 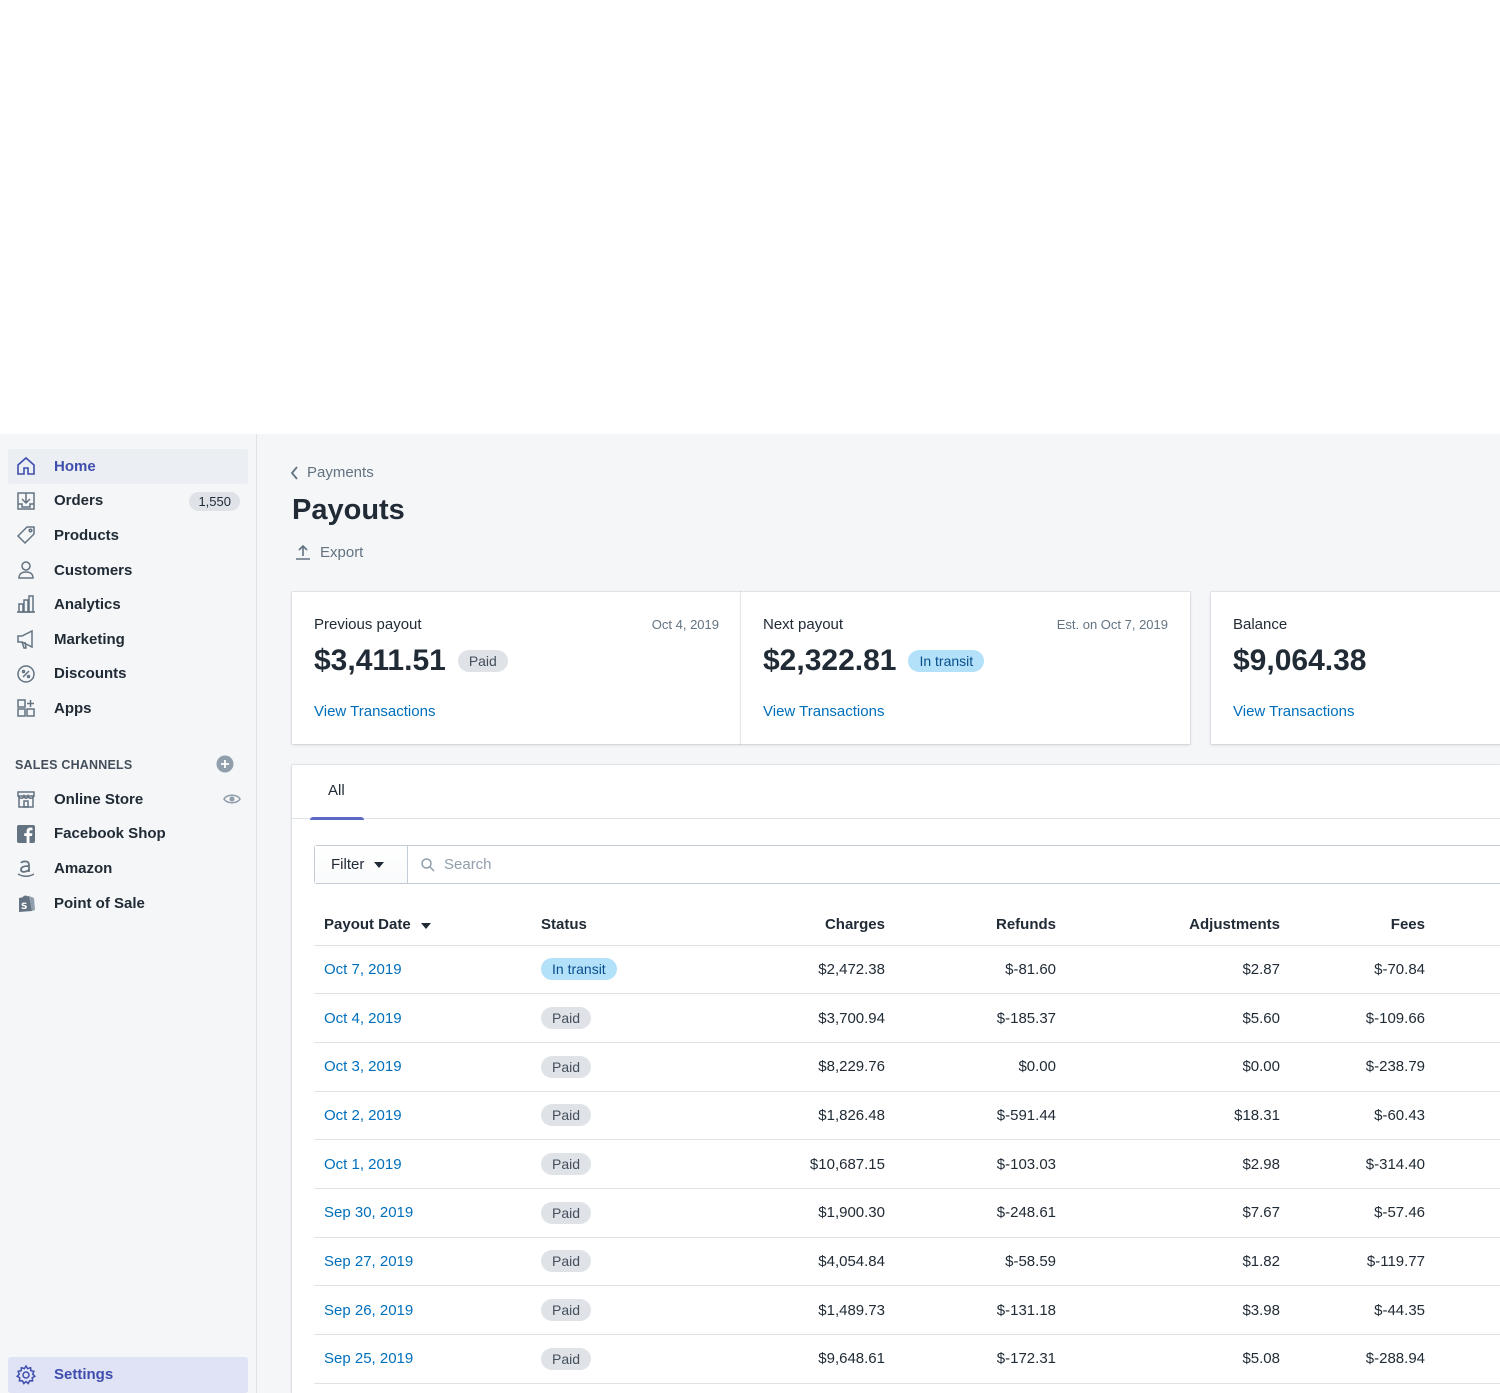 I want to click on home-icon, so click(x=26, y=466).